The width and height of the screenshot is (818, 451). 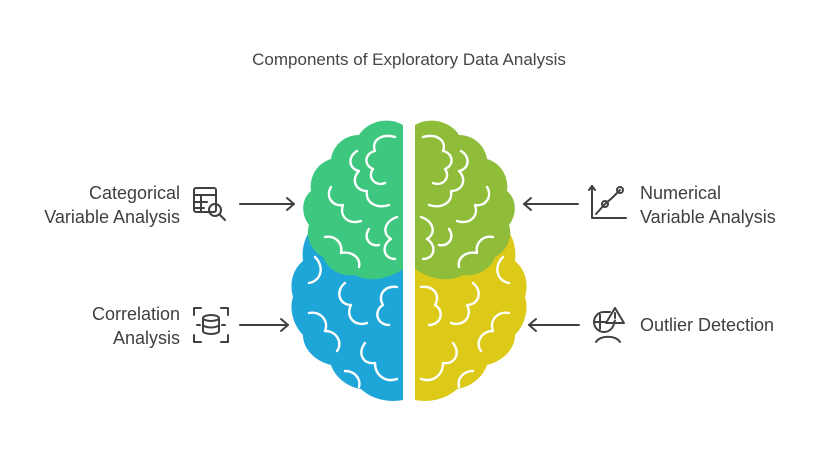 I want to click on outlier-detection-label: Outlier Detection, so click(x=725, y=325).